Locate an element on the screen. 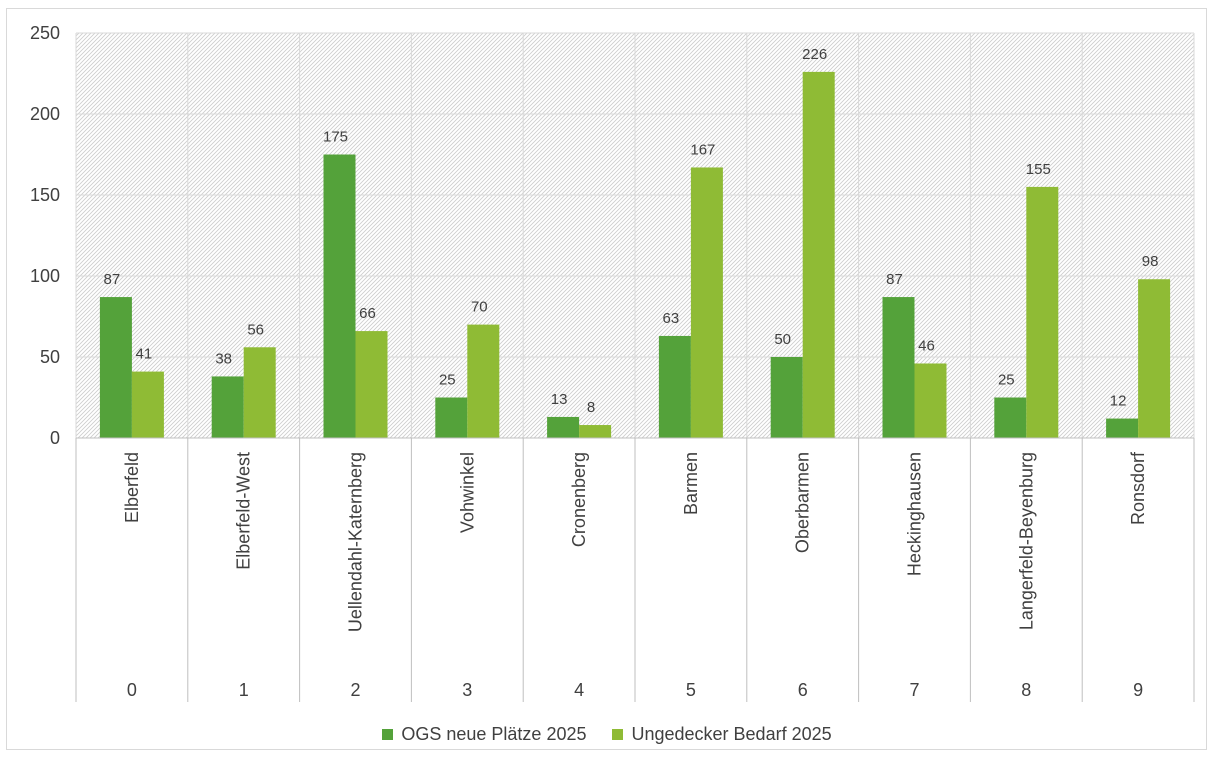 The width and height of the screenshot is (1214, 758). legend-item-ogs: OGS neue Plätze 2025 is located at coordinates (484, 734).